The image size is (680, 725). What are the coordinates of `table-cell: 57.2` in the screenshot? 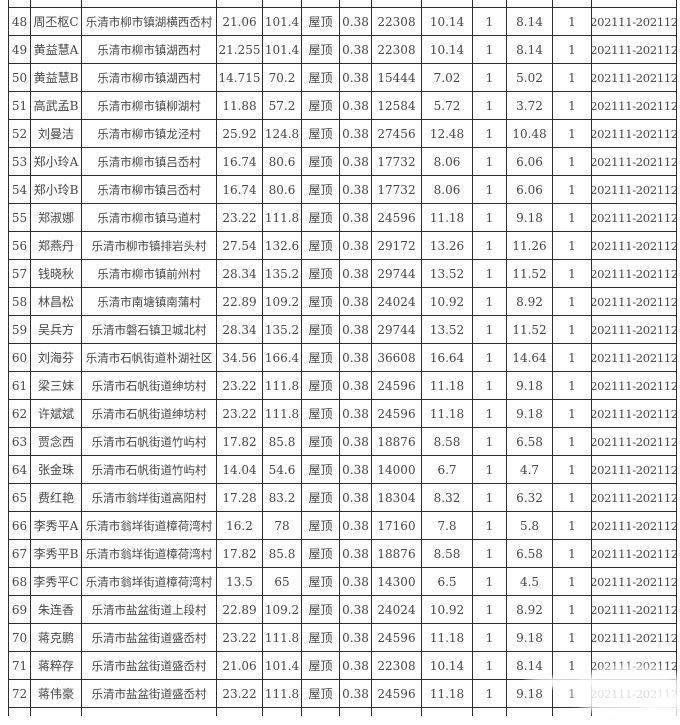 It's located at (282, 106).